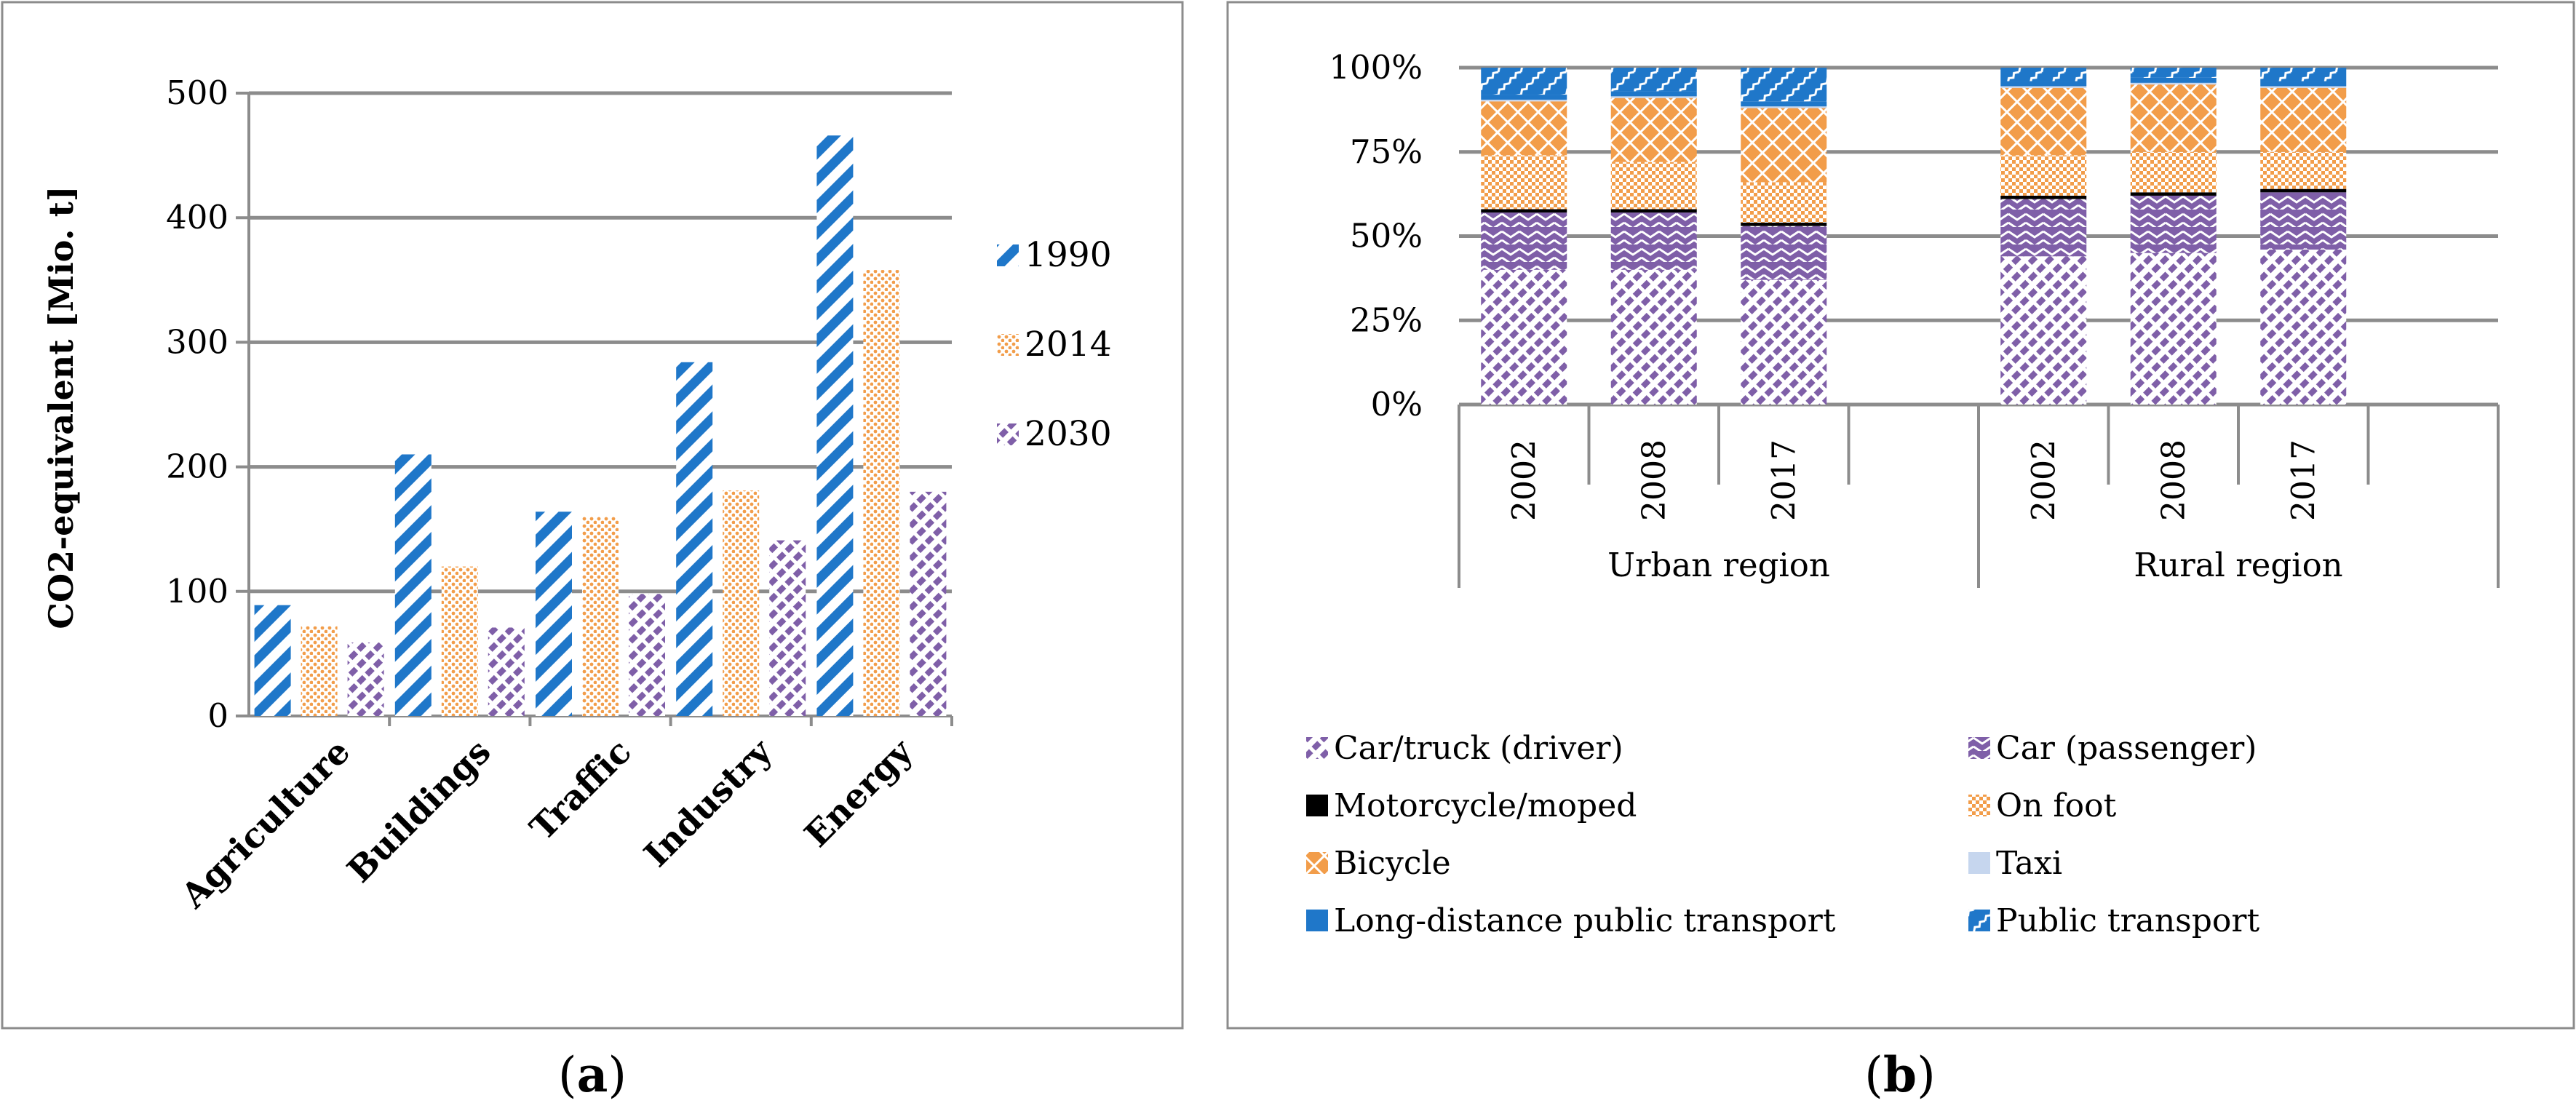 The width and height of the screenshot is (2576, 1114). Describe the element at coordinates (2126, 748) in the screenshot. I see `b-legend-label-car-passenger: Car (passenger)` at that location.